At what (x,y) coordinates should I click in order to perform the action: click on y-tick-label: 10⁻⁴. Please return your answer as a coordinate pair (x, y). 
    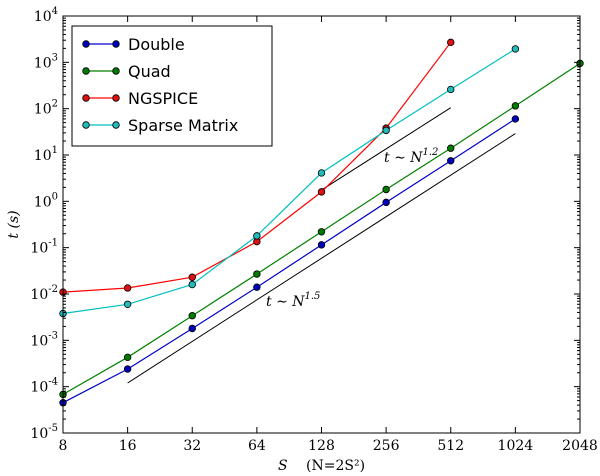
    Looking at the image, I should click on (44, 386).